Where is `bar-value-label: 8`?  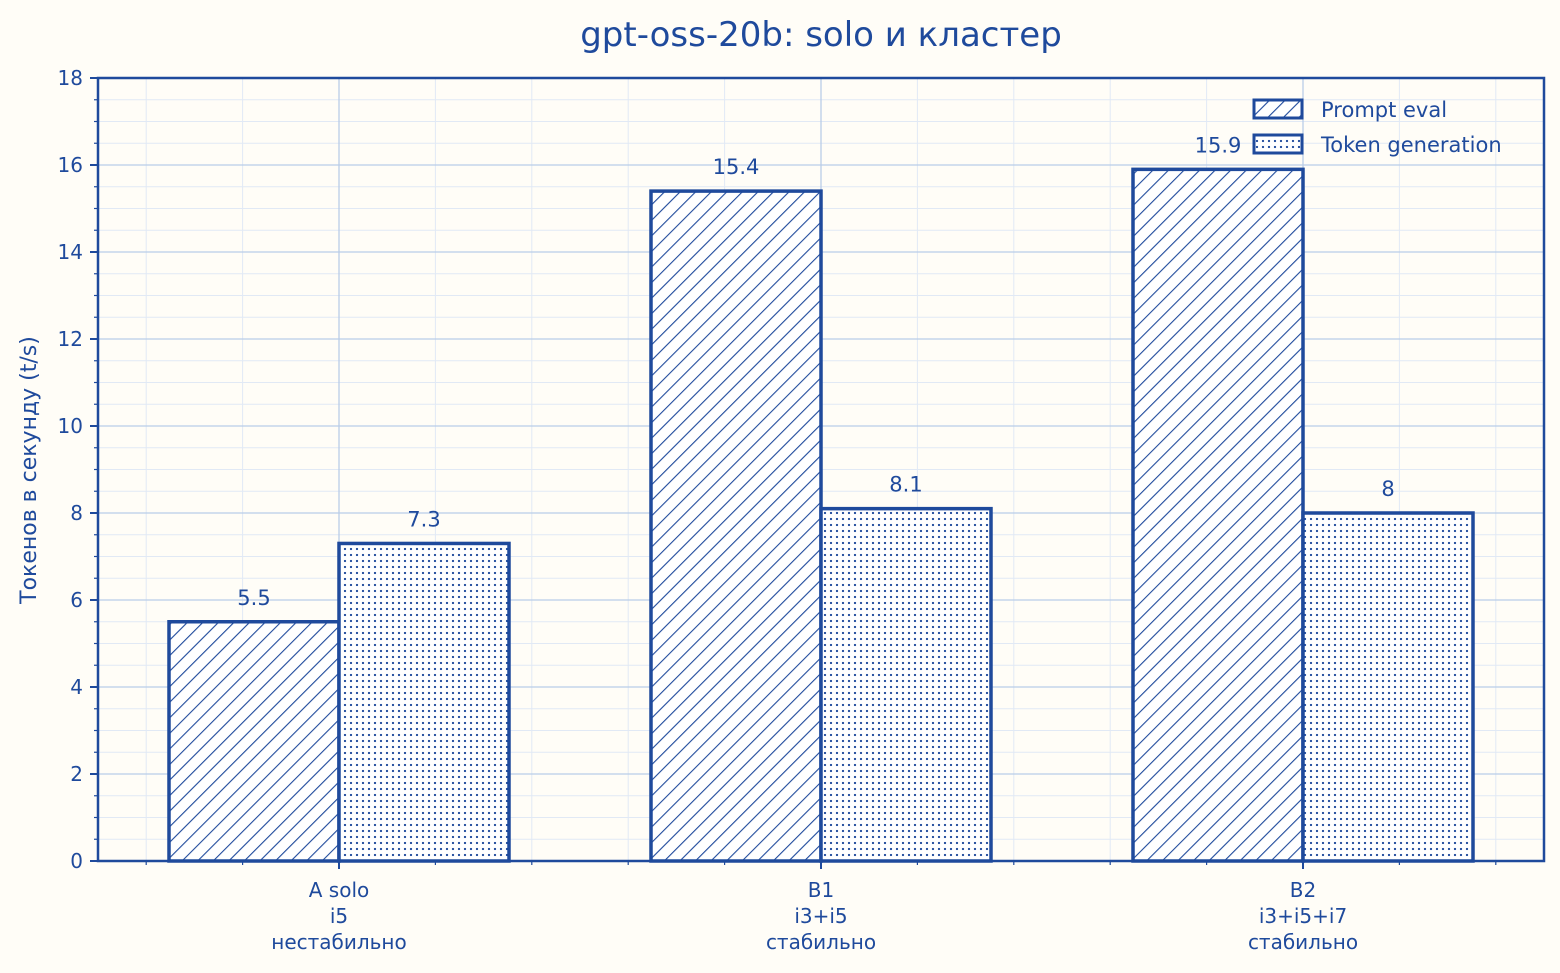 bar-value-label: 8 is located at coordinates (1387, 489).